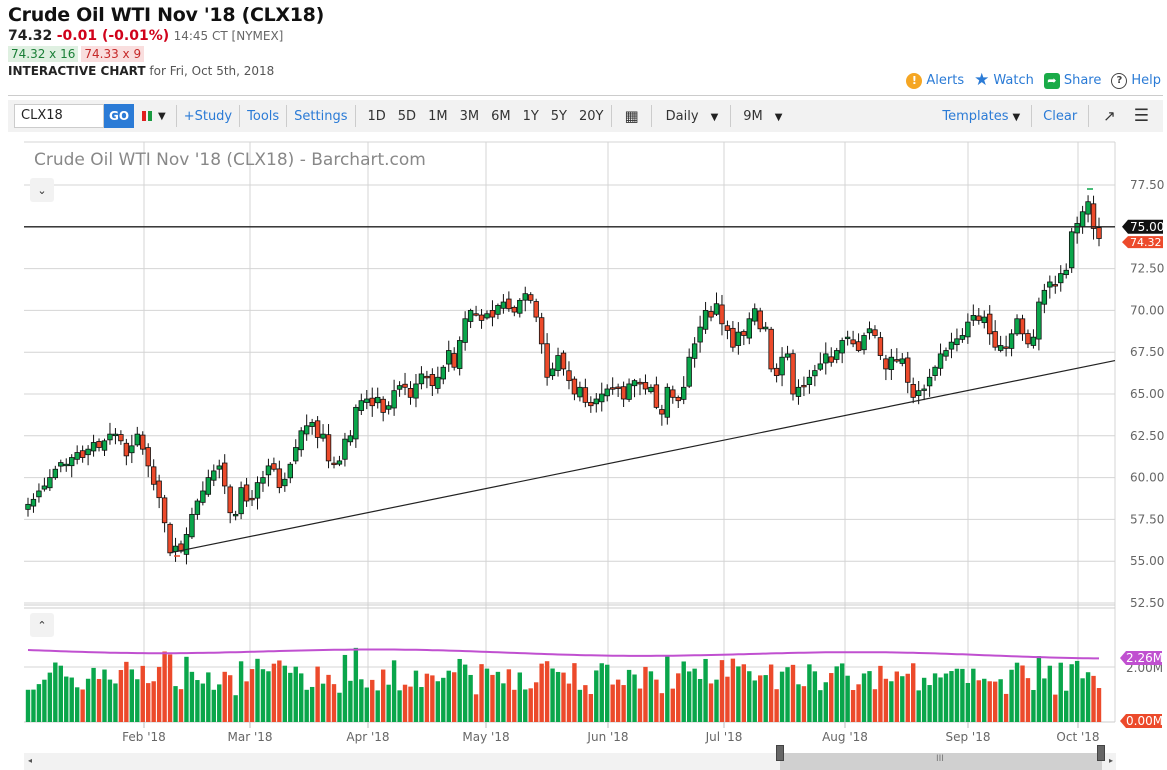 The image size is (1167, 770). Describe the element at coordinates (1146, 242) in the screenshot. I see `svg-text: 74.32` at that location.